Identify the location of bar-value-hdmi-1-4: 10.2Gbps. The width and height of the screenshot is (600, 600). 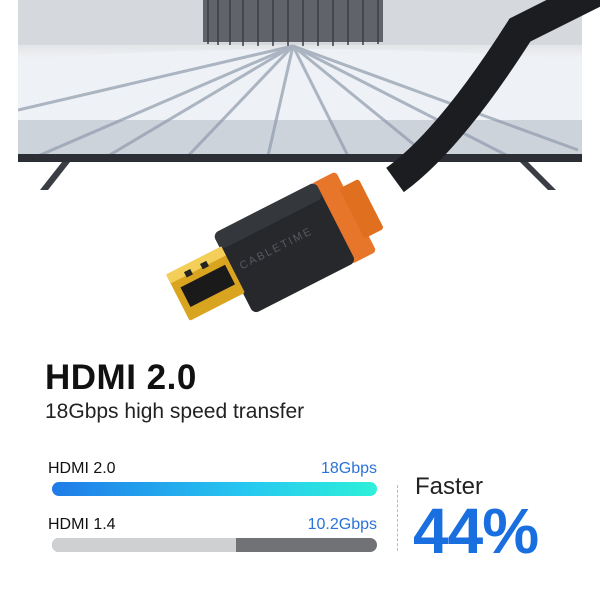
(342, 524).